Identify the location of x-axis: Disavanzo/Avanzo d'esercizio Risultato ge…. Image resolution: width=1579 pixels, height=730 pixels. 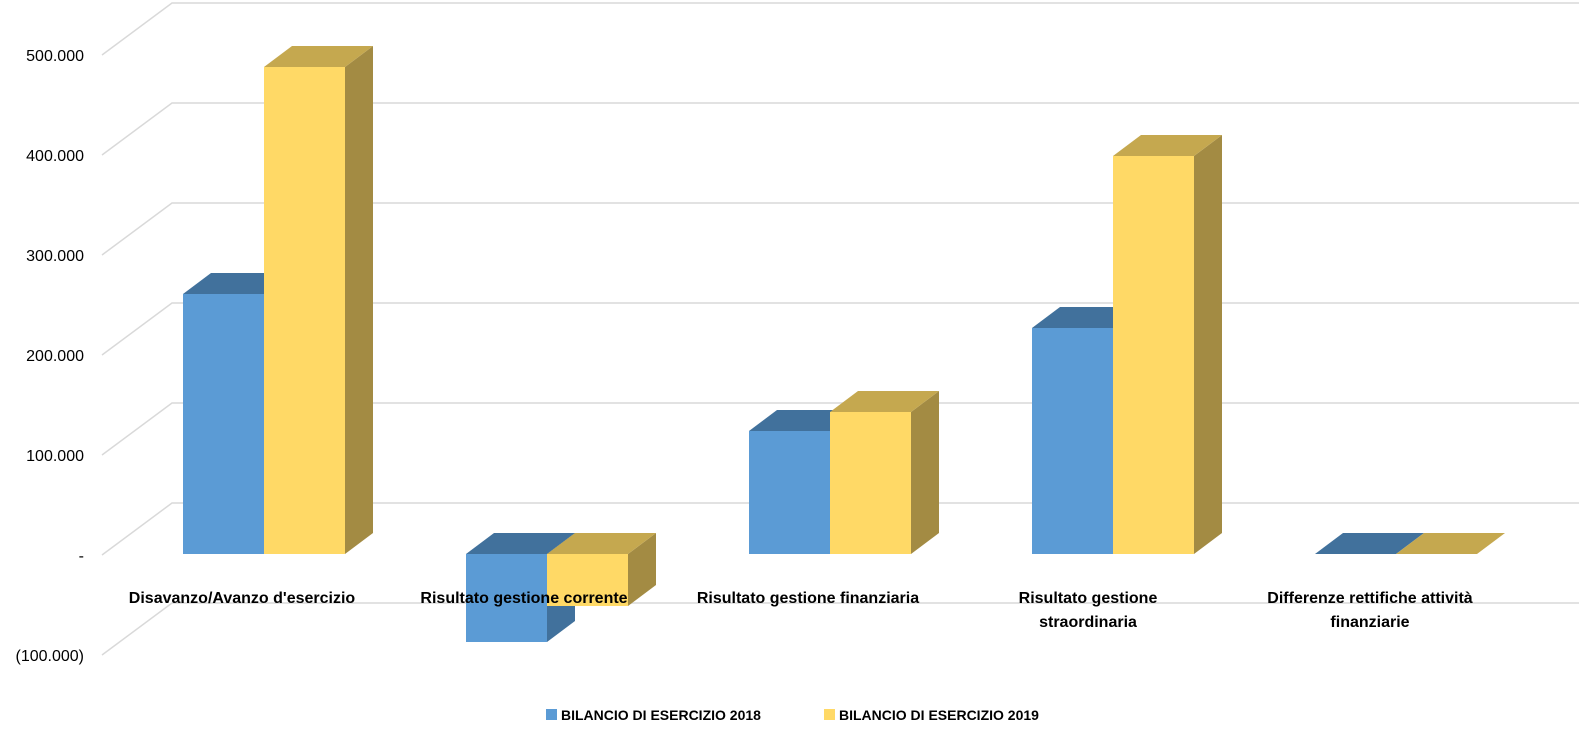
(801, 610).